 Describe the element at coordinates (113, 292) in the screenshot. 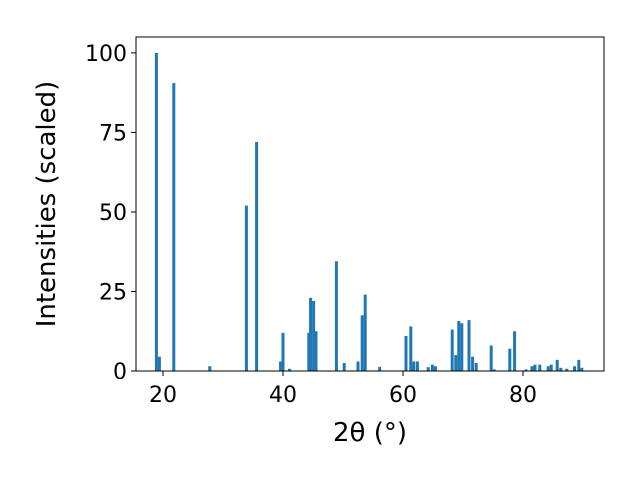

I see `y-tick-label: 25` at that location.